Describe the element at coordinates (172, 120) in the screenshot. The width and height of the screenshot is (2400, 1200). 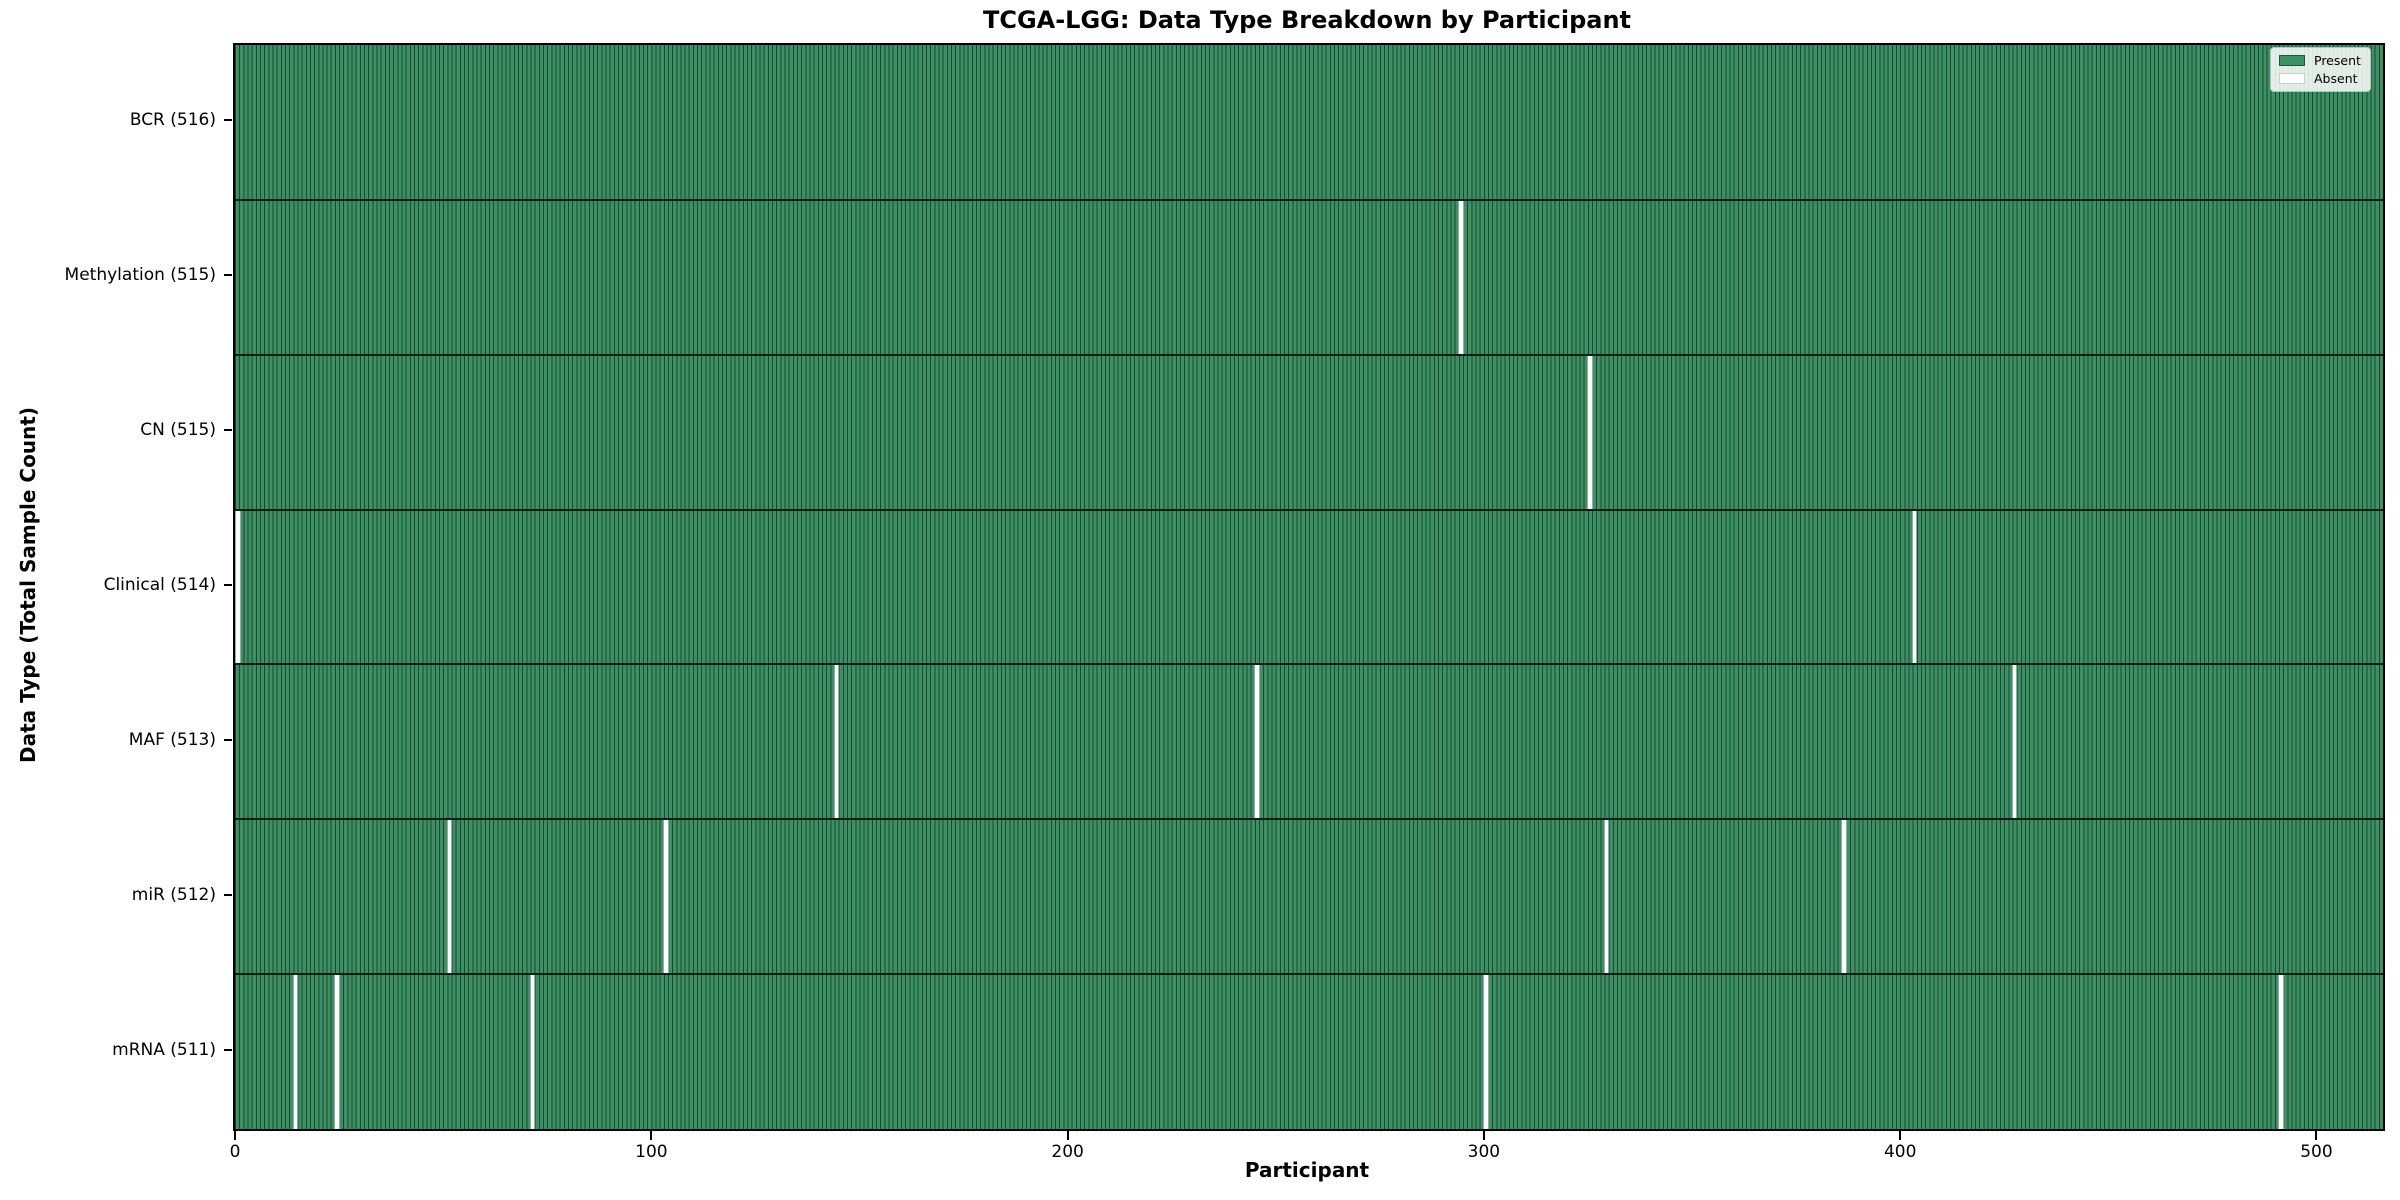
I see `y-tick-label: BCR (516)` at that location.